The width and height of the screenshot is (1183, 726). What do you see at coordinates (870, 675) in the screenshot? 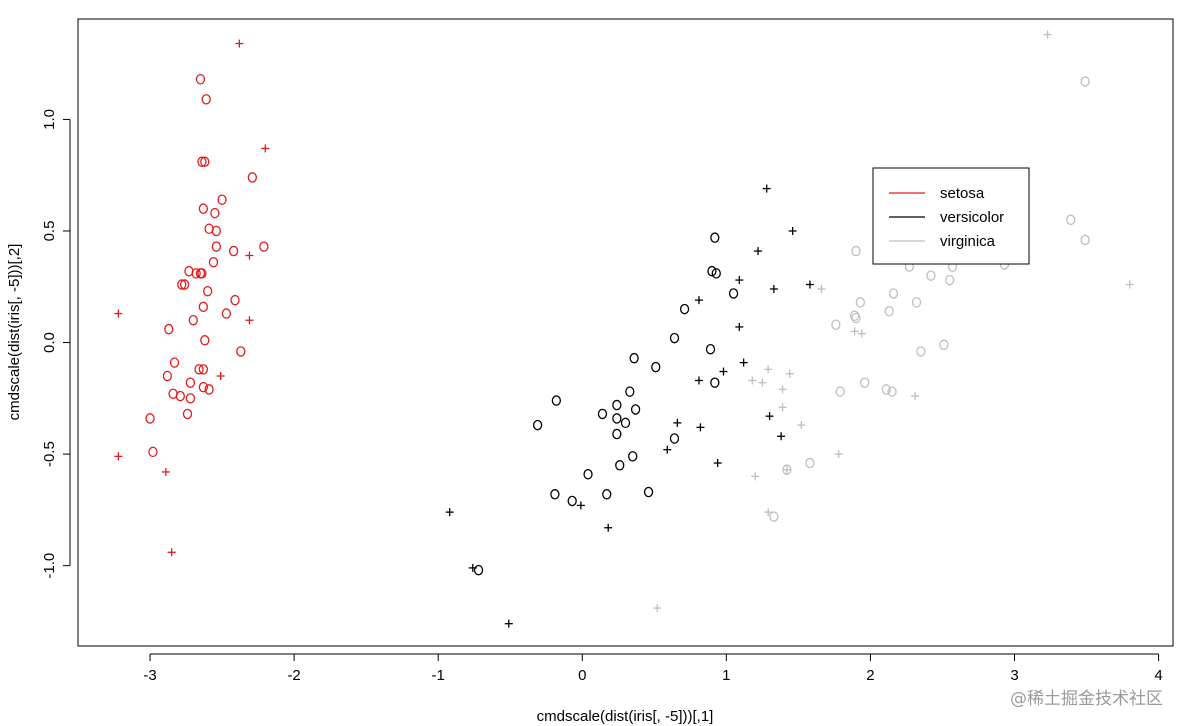
I see `x-tick-label: 2` at bounding box center [870, 675].